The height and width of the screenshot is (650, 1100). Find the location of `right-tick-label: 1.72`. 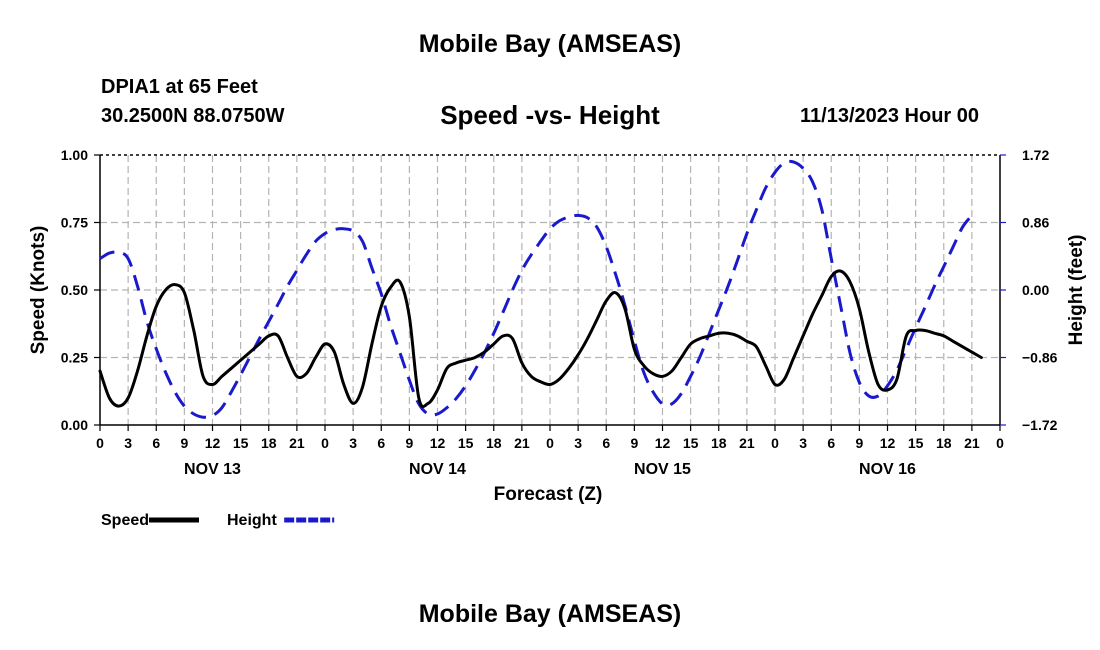

right-tick-label: 1.72 is located at coordinates (1035, 155).